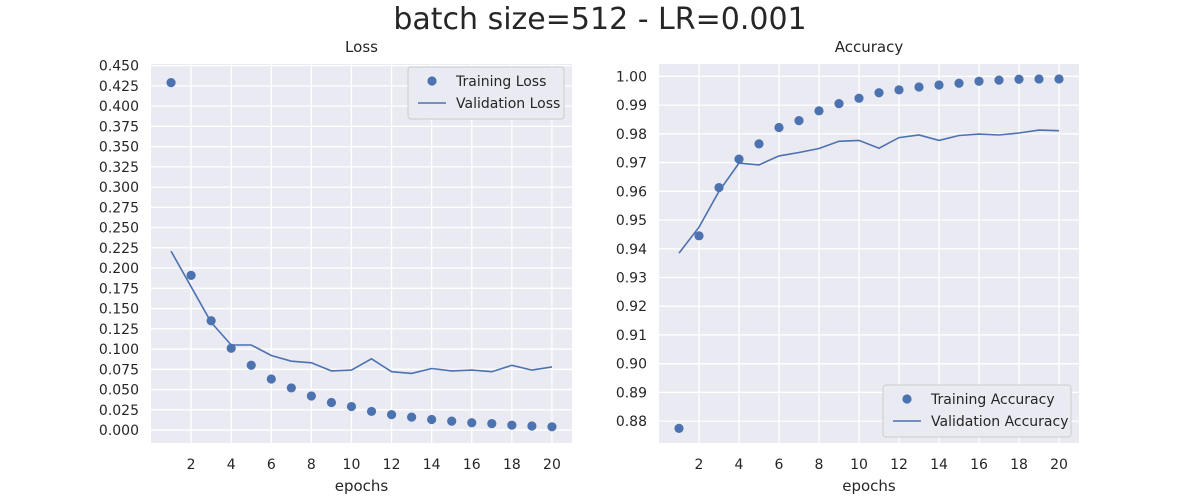 This screenshot has width=1200, height=500. Describe the element at coordinates (361, 47) in the screenshot. I see `loss-chart-title: Loss` at that location.